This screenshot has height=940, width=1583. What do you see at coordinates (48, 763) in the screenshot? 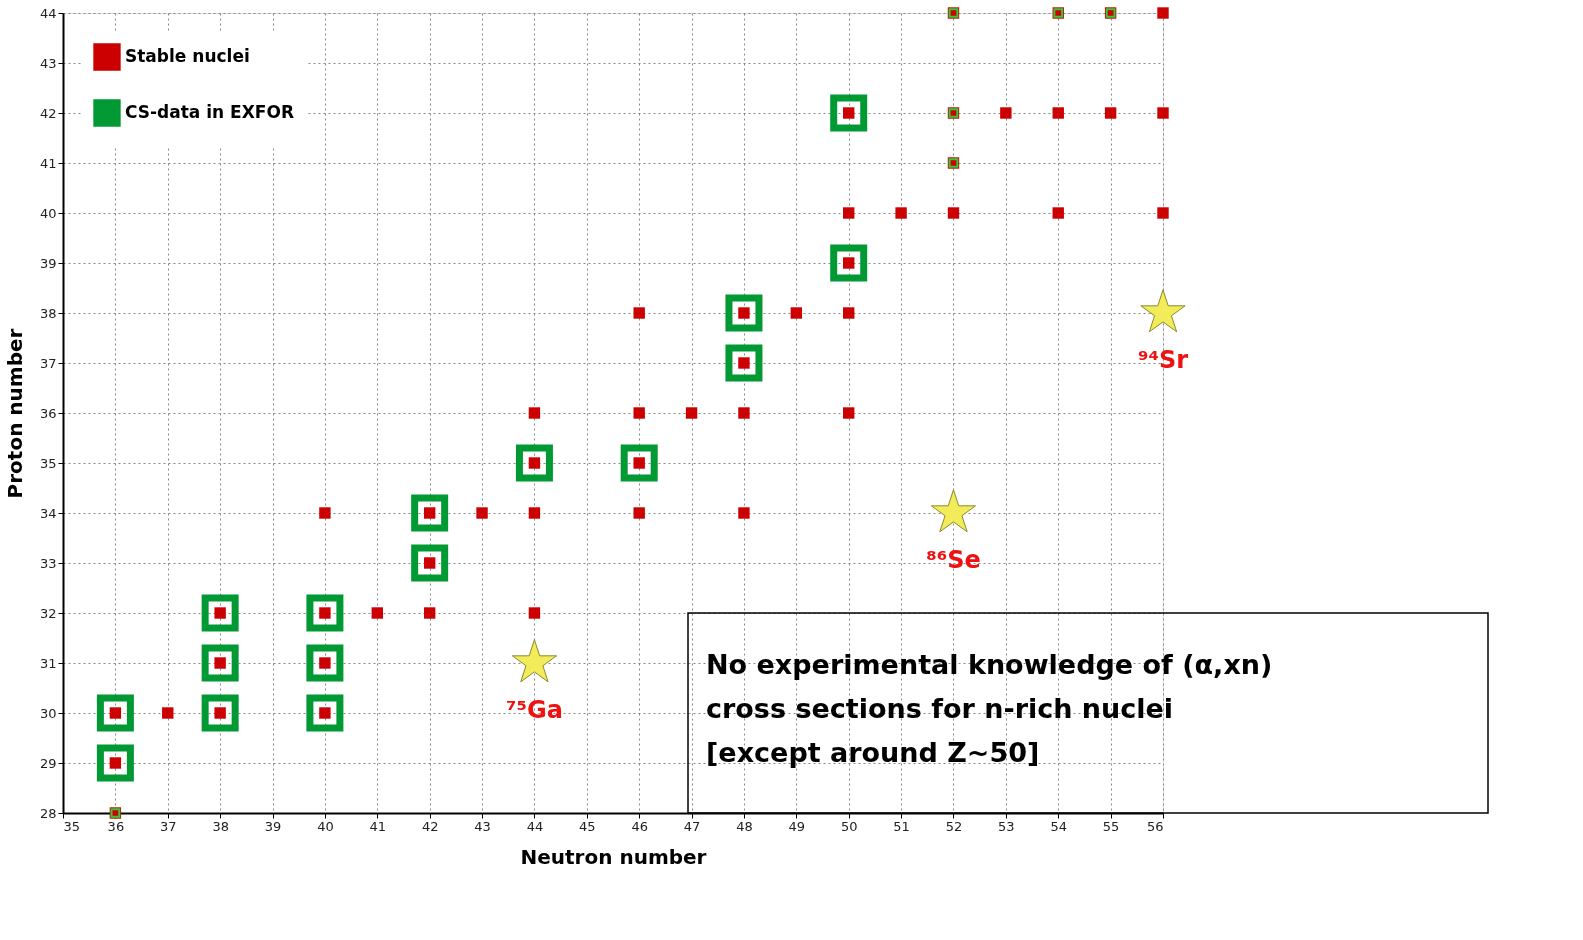
I see `y-tick-label: 29` at bounding box center [48, 763].